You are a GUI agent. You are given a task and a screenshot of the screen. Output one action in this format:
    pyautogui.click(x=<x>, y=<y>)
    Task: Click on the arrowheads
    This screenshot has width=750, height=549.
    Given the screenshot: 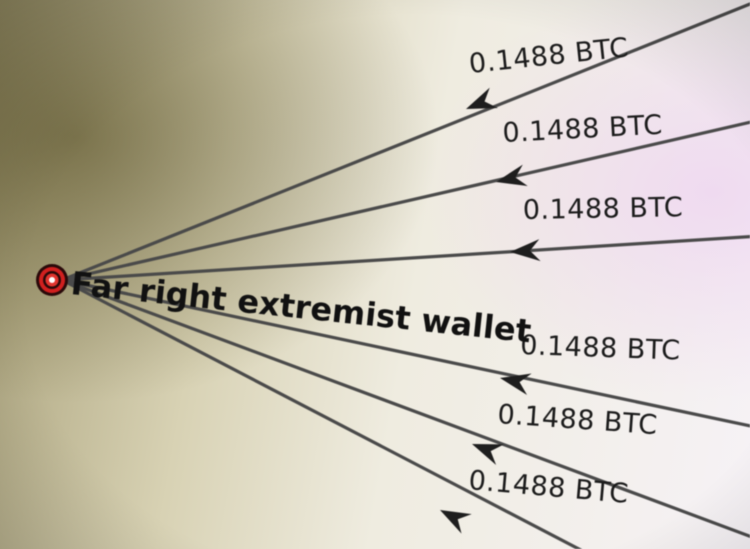 What is the action you would take?
    pyautogui.click(x=490, y=310)
    